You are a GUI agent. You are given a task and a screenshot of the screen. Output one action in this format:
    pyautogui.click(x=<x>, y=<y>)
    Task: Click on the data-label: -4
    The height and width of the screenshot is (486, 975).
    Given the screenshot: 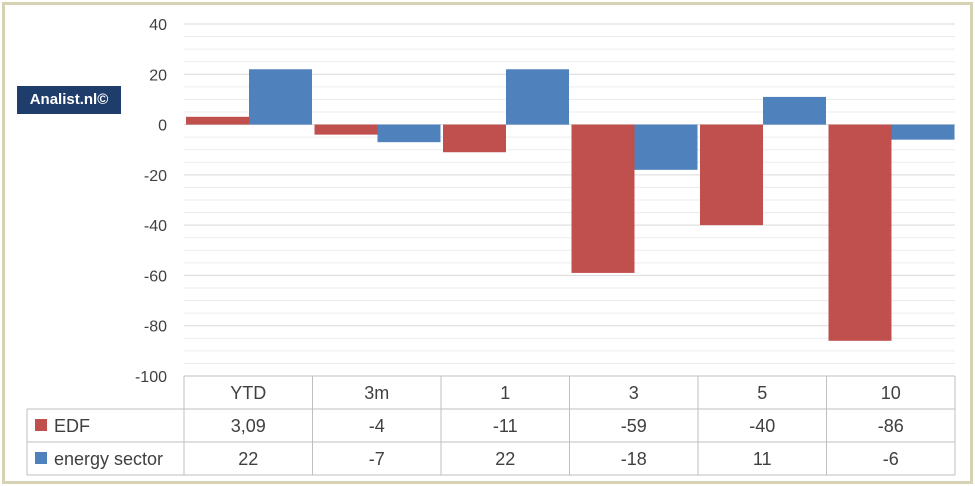 What is the action you would take?
    pyautogui.click(x=377, y=426)
    